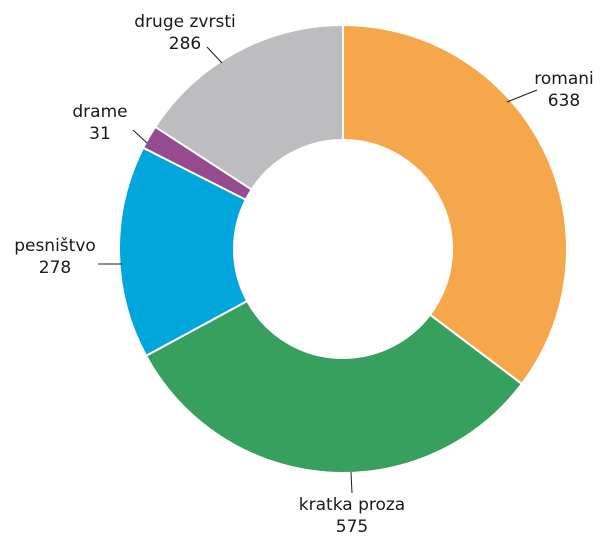  Describe the element at coordinates (352, 505) in the screenshot. I see `label-category-kratka-proza: kratka proza` at that location.